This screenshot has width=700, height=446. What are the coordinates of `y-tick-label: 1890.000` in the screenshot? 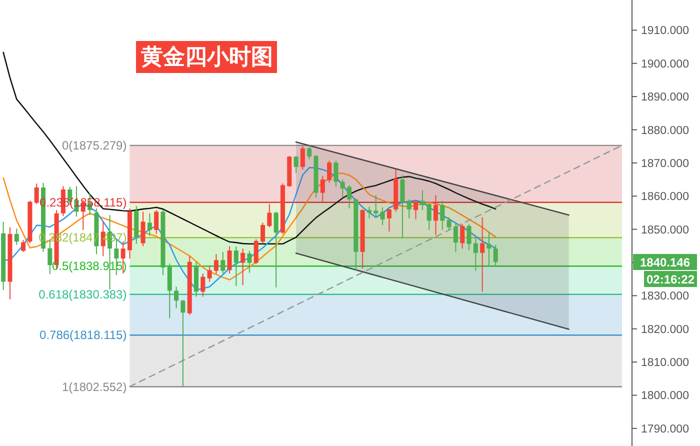 It's located at (665, 98).